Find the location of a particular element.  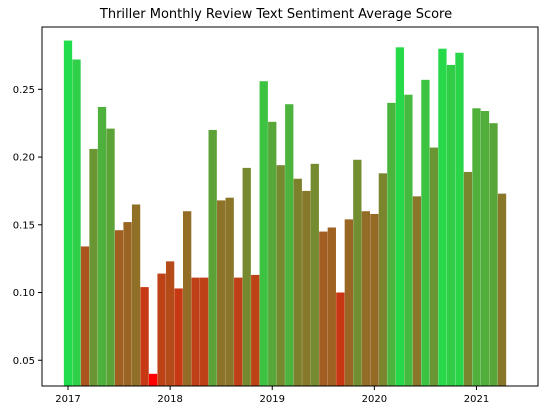

x-axis: 2017 2018 2019 2020 2021 is located at coordinates (272, 395).